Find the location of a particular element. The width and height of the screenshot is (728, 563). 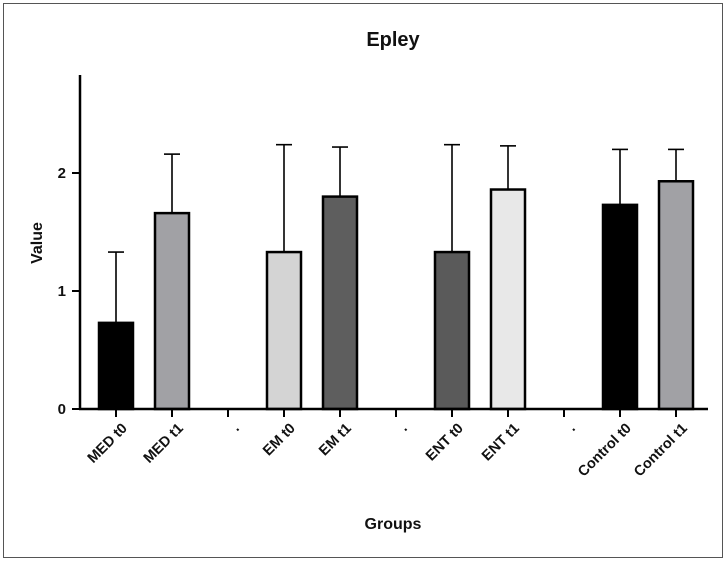

x-tick-label: EM t1 is located at coordinates (335, 440).